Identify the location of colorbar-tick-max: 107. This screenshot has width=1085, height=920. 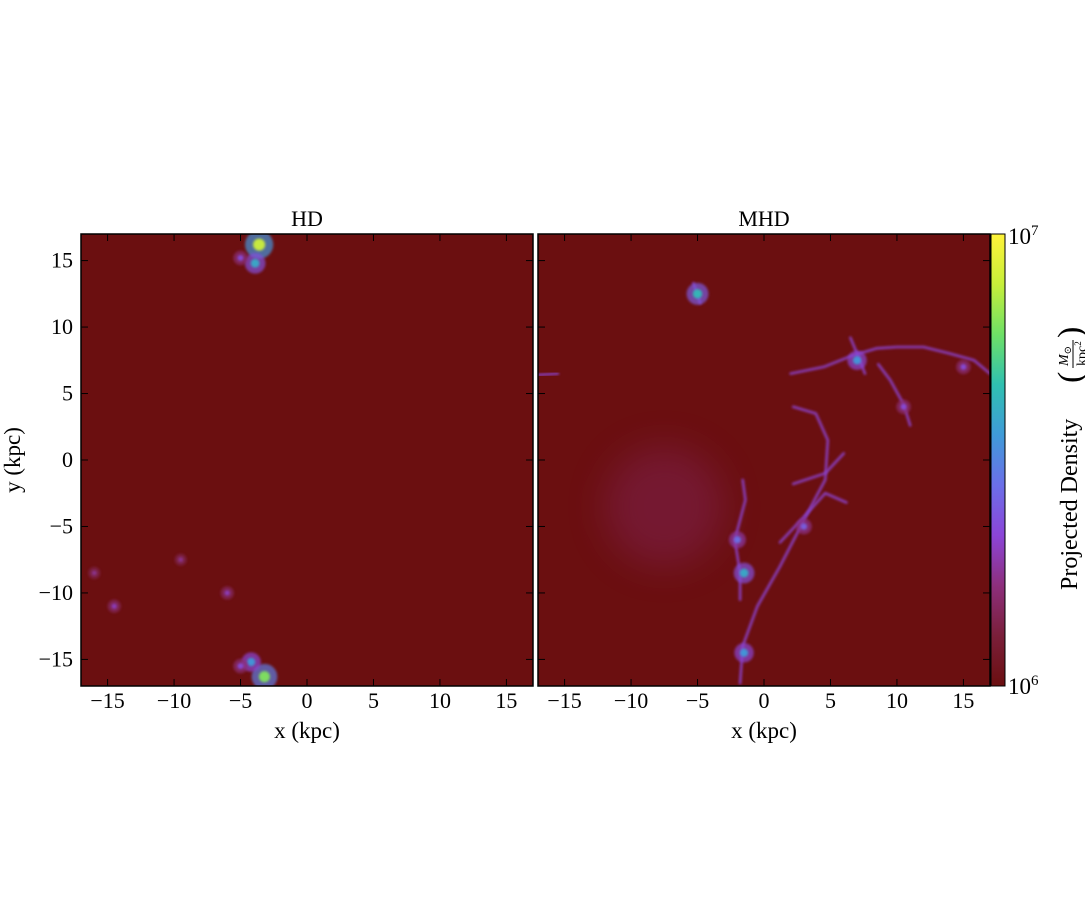
(1023, 236).